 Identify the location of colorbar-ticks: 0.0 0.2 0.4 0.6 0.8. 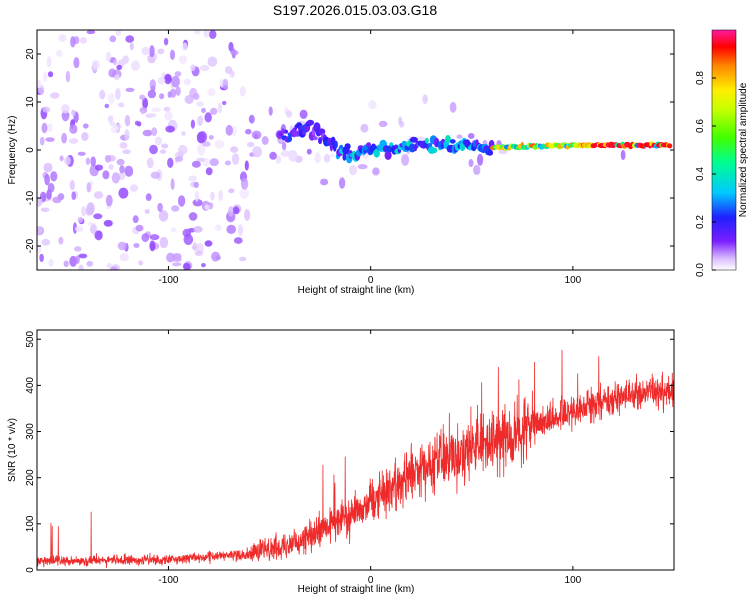
(705, 174).